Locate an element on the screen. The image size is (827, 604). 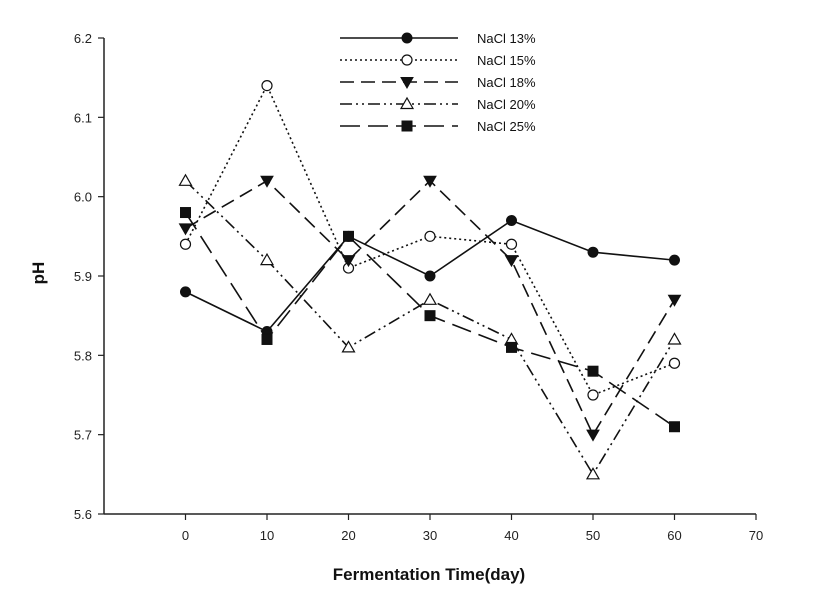
y-tick-label: 6.1 is located at coordinates (83, 117).